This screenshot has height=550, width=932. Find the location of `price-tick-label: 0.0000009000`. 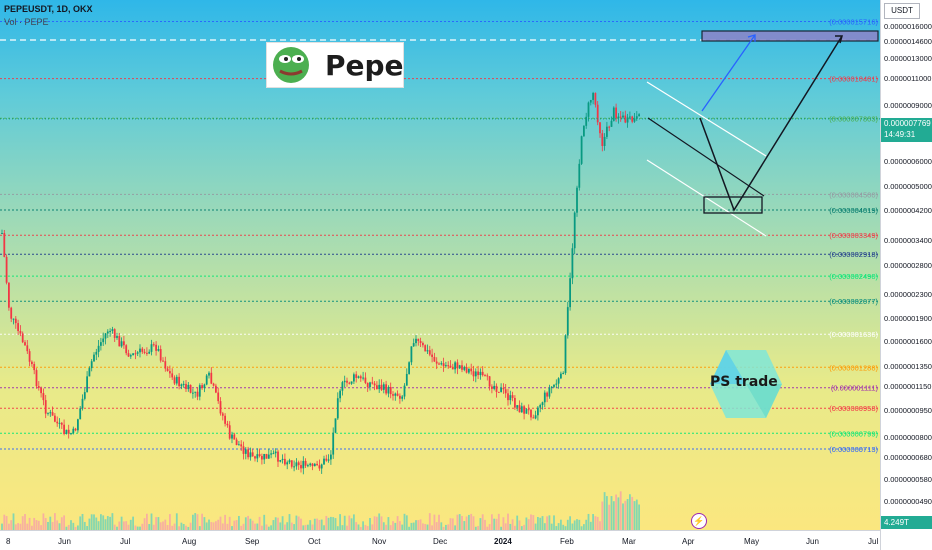

price-tick-label: 0.0000009000 is located at coordinates (908, 105).